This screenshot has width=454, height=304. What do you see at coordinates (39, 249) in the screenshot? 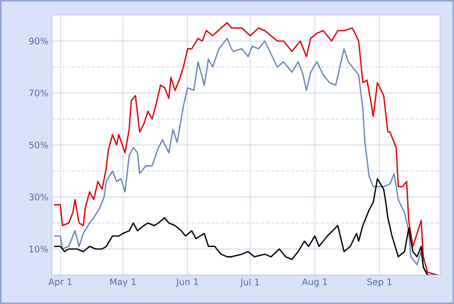
I see `y-tick-label: 10%` at bounding box center [39, 249].